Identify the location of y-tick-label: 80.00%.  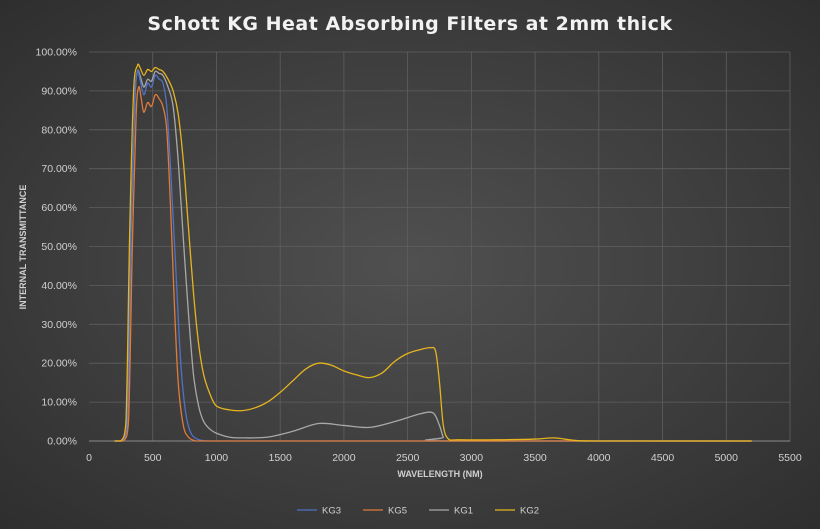
(59, 130).